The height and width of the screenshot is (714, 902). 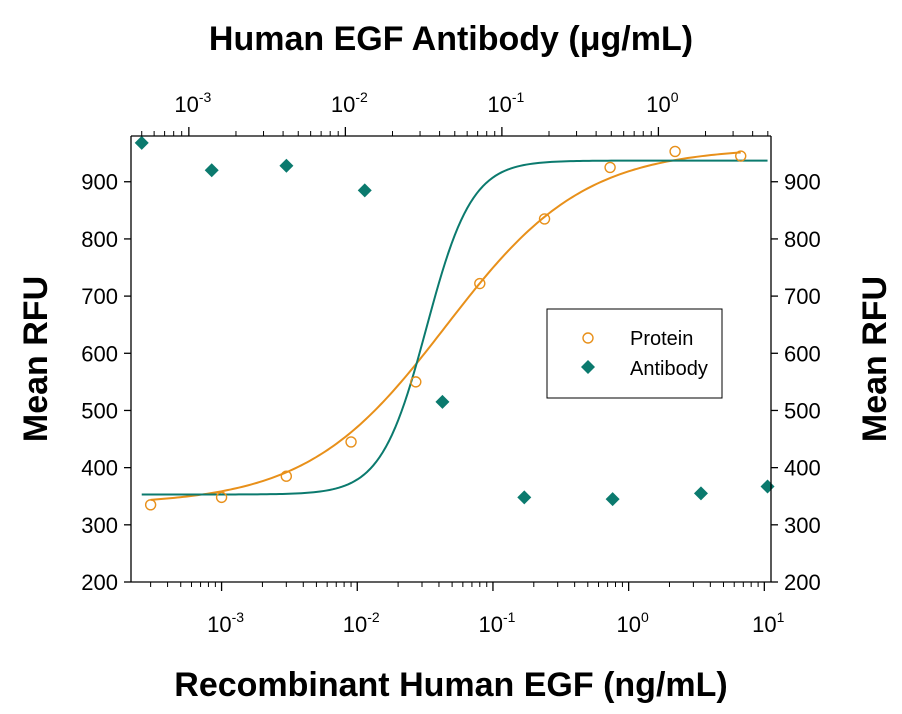 I want to click on legend-antibody-marker, so click(x=588, y=367).